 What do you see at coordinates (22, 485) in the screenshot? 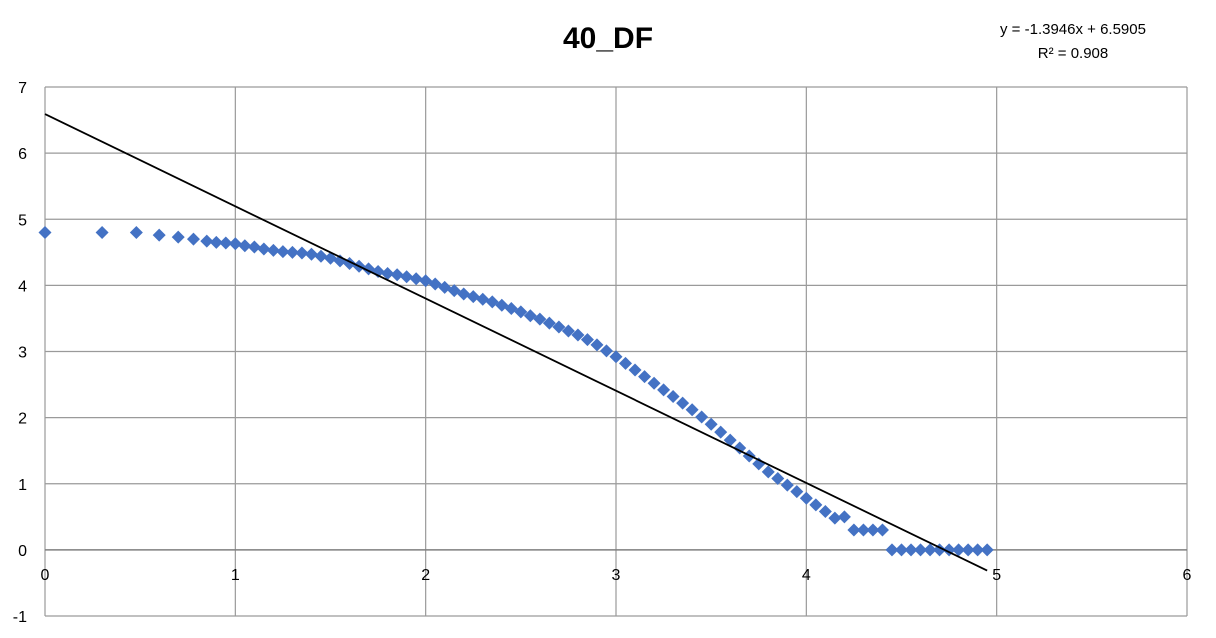
I see `y-tick-label: 1` at bounding box center [22, 485].